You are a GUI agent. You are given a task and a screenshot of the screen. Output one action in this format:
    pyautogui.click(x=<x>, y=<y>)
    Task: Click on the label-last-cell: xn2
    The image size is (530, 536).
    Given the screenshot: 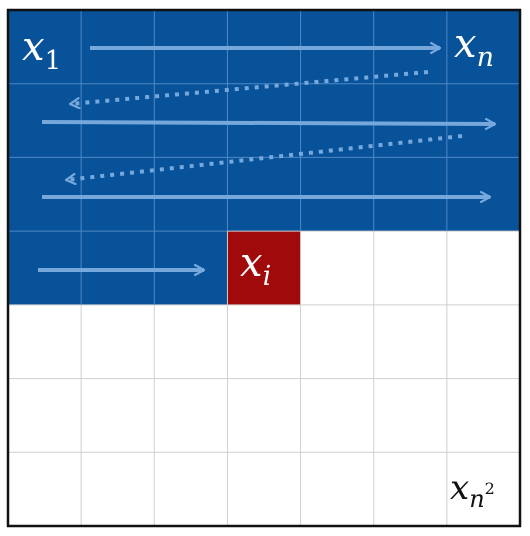 What is the action you would take?
    pyautogui.click(x=472, y=490)
    